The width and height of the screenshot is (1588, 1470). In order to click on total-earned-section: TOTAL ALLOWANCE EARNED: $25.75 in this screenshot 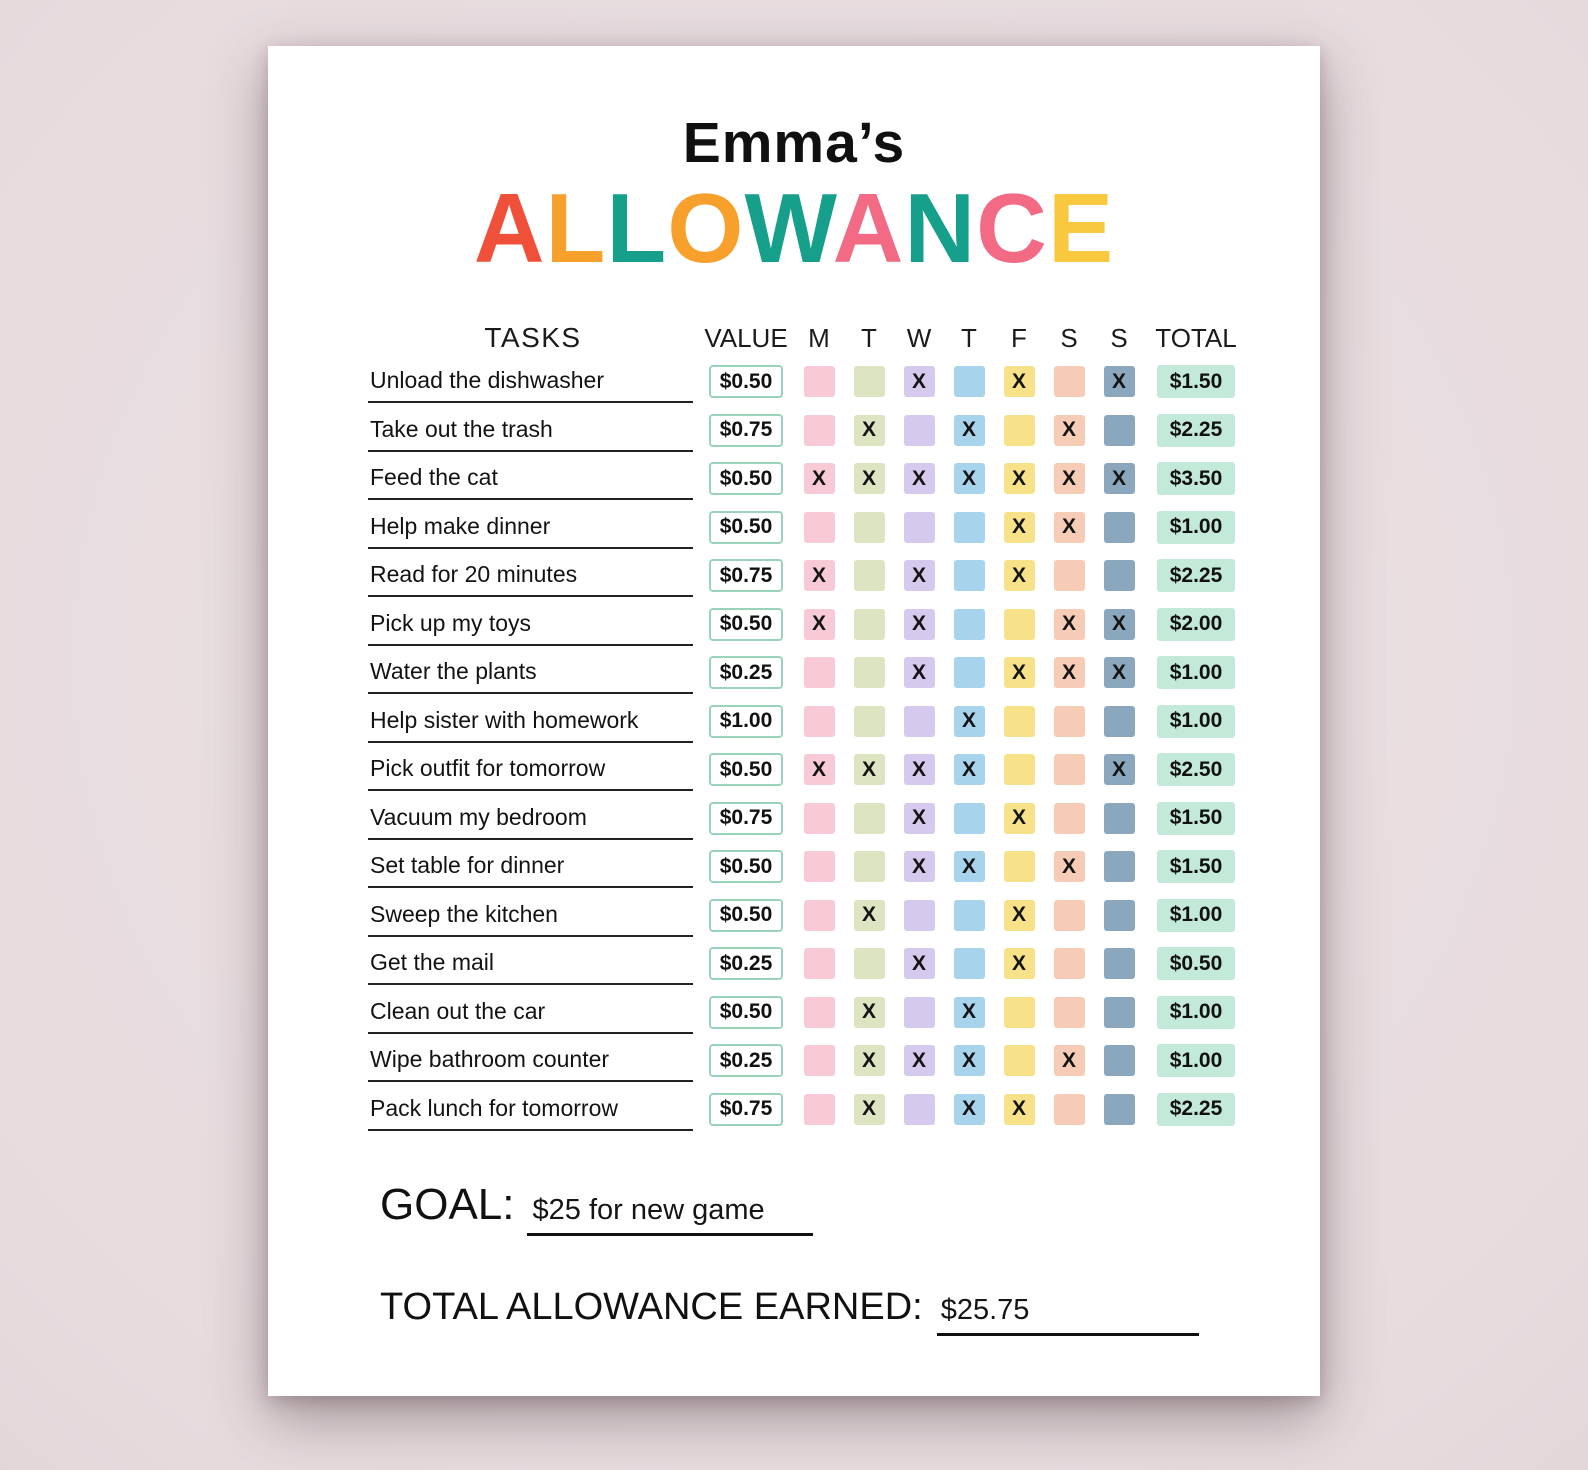, I will do `click(850, 1311)`.